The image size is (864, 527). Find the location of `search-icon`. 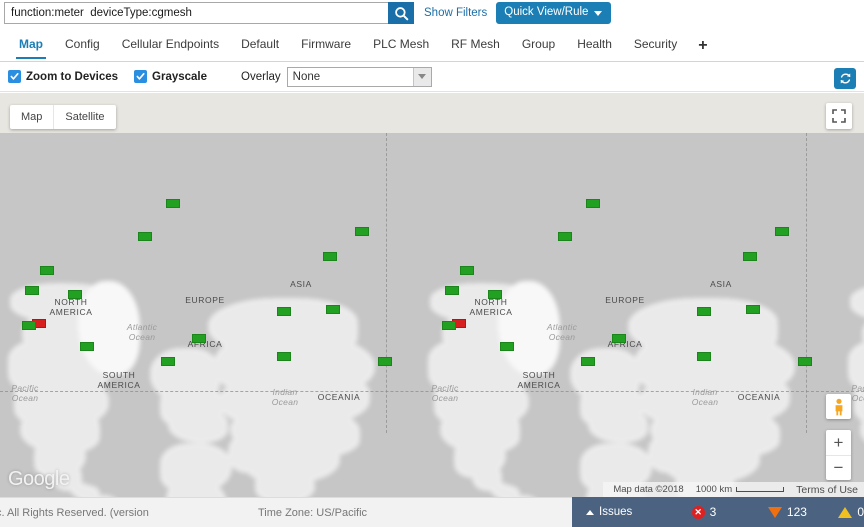

search-icon is located at coordinates (401, 13).